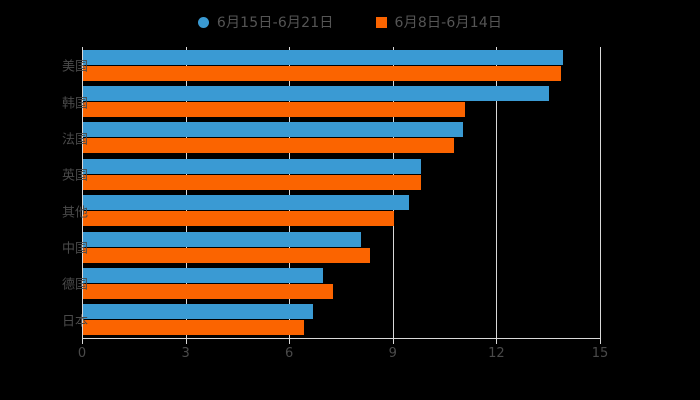  I want to click on legend-item-series-0: 6月15日-6月21日, so click(265, 22).